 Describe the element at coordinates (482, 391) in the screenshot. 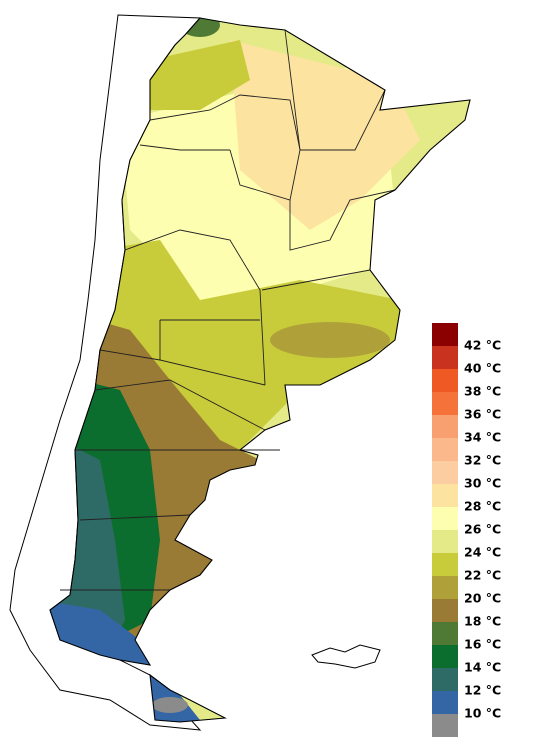

I see `legend-label: 38 °C` at that location.